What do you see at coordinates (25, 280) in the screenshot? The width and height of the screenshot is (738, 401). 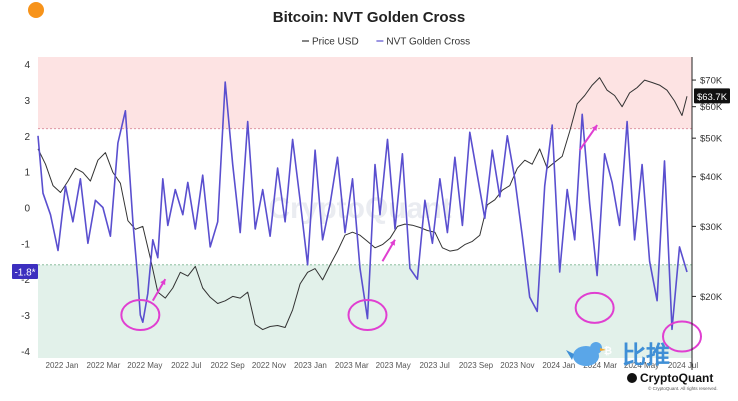 I see `left-tick-label: -2` at bounding box center [25, 280].